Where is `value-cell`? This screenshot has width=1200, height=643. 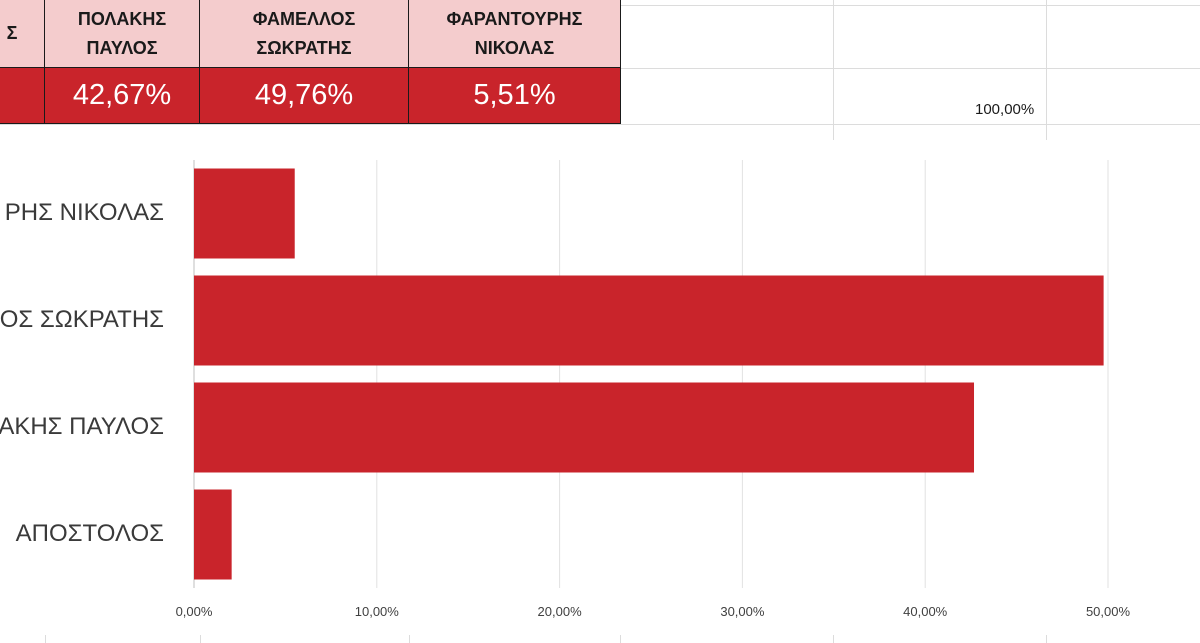 value-cell is located at coordinates (22, 96).